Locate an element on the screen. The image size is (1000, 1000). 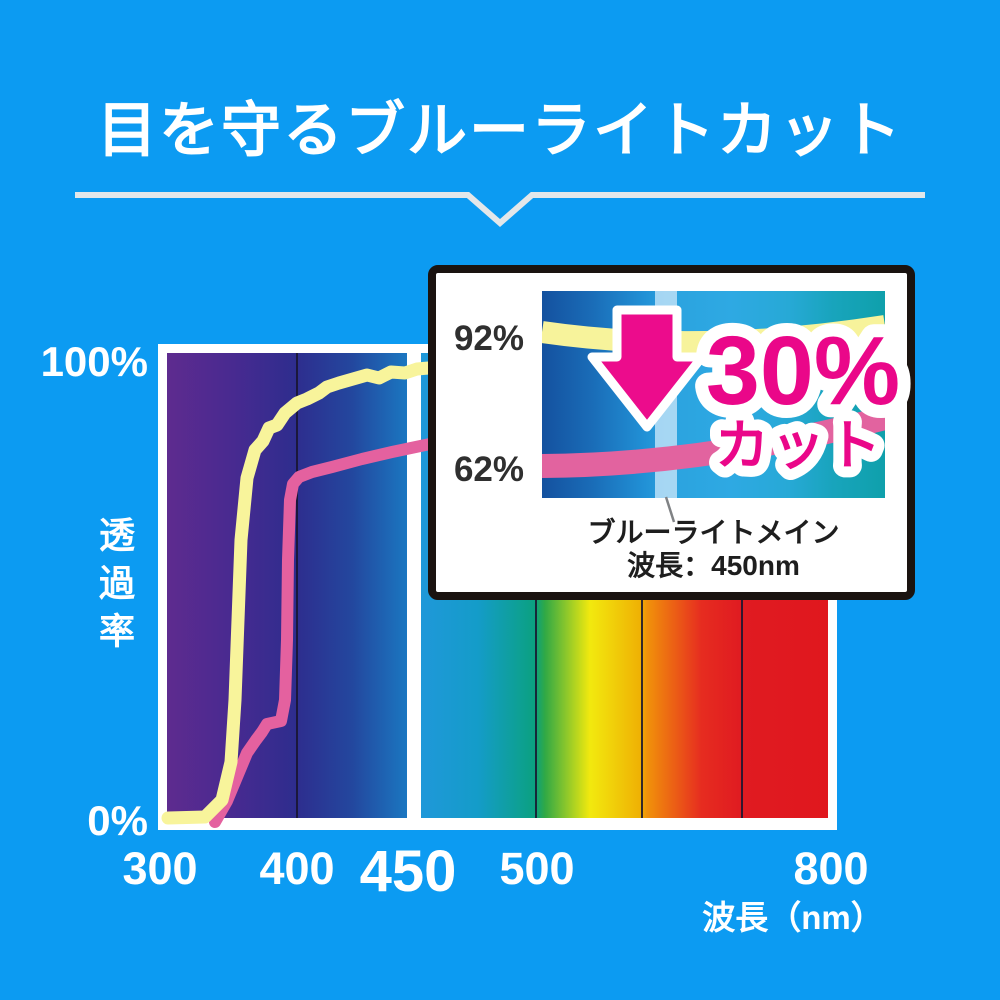
y-axis-label-100: 100% is located at coordinates (94, 361).